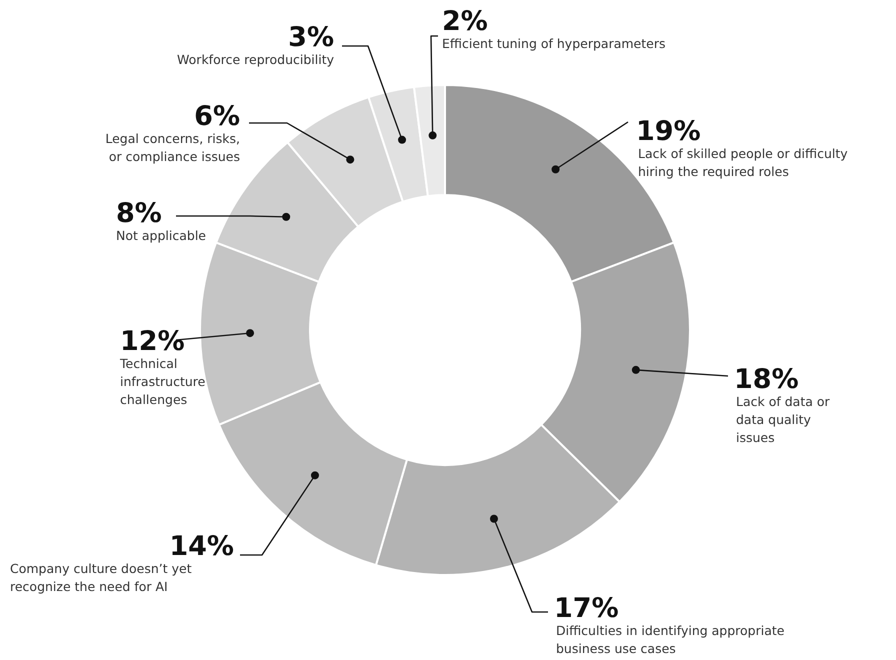 The height and width of the screenshot is (660, 896). What do you see at coordinates (554, 43) in the screenshot?
I see `slice-label: Efficient tuning of hyperparameters` at bounding box center [554, 43].